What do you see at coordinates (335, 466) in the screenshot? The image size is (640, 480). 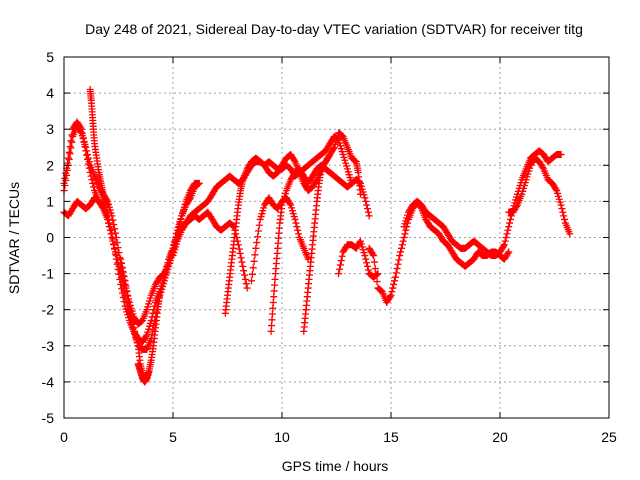 I see `x-axis-title: GPS time / hours` at bounding box center [335, 466].